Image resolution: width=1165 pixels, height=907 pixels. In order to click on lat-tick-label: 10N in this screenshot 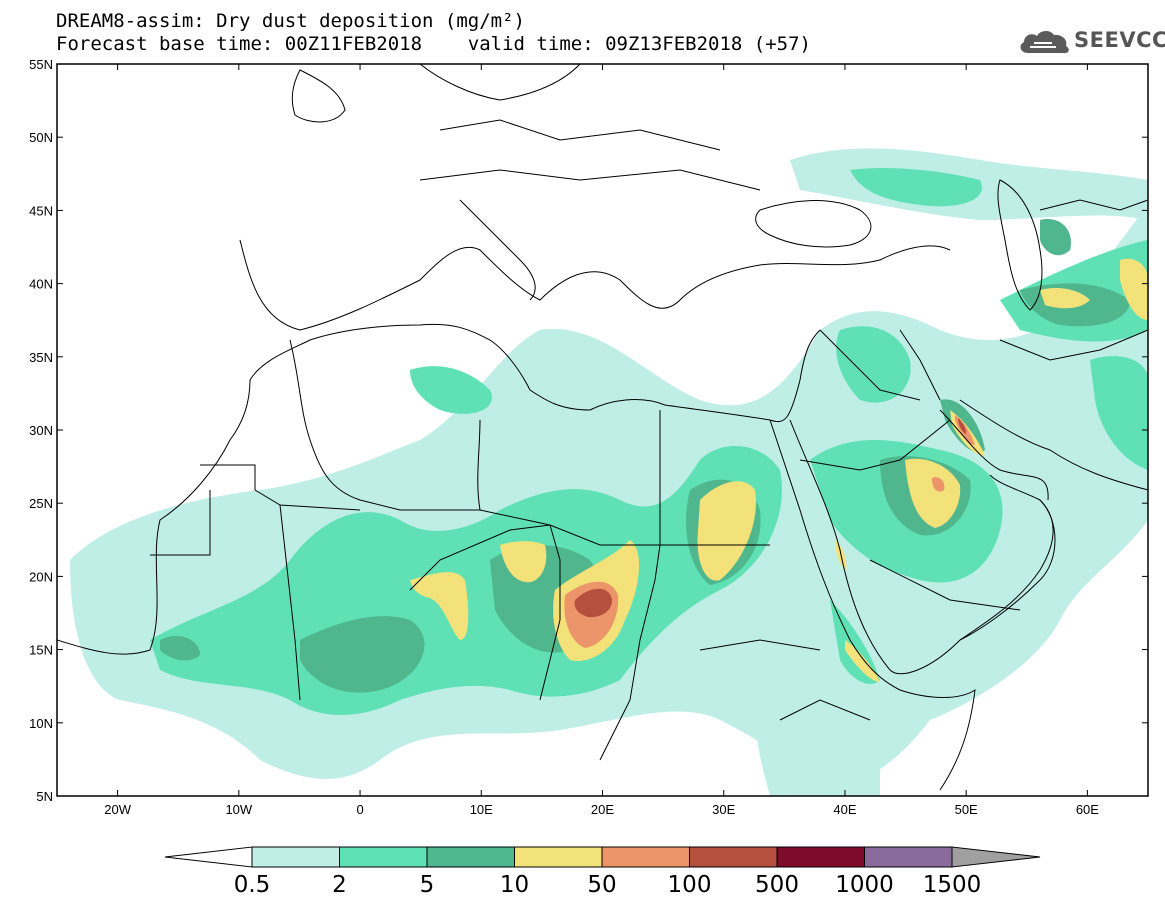, I will do `click(41, 723)`.